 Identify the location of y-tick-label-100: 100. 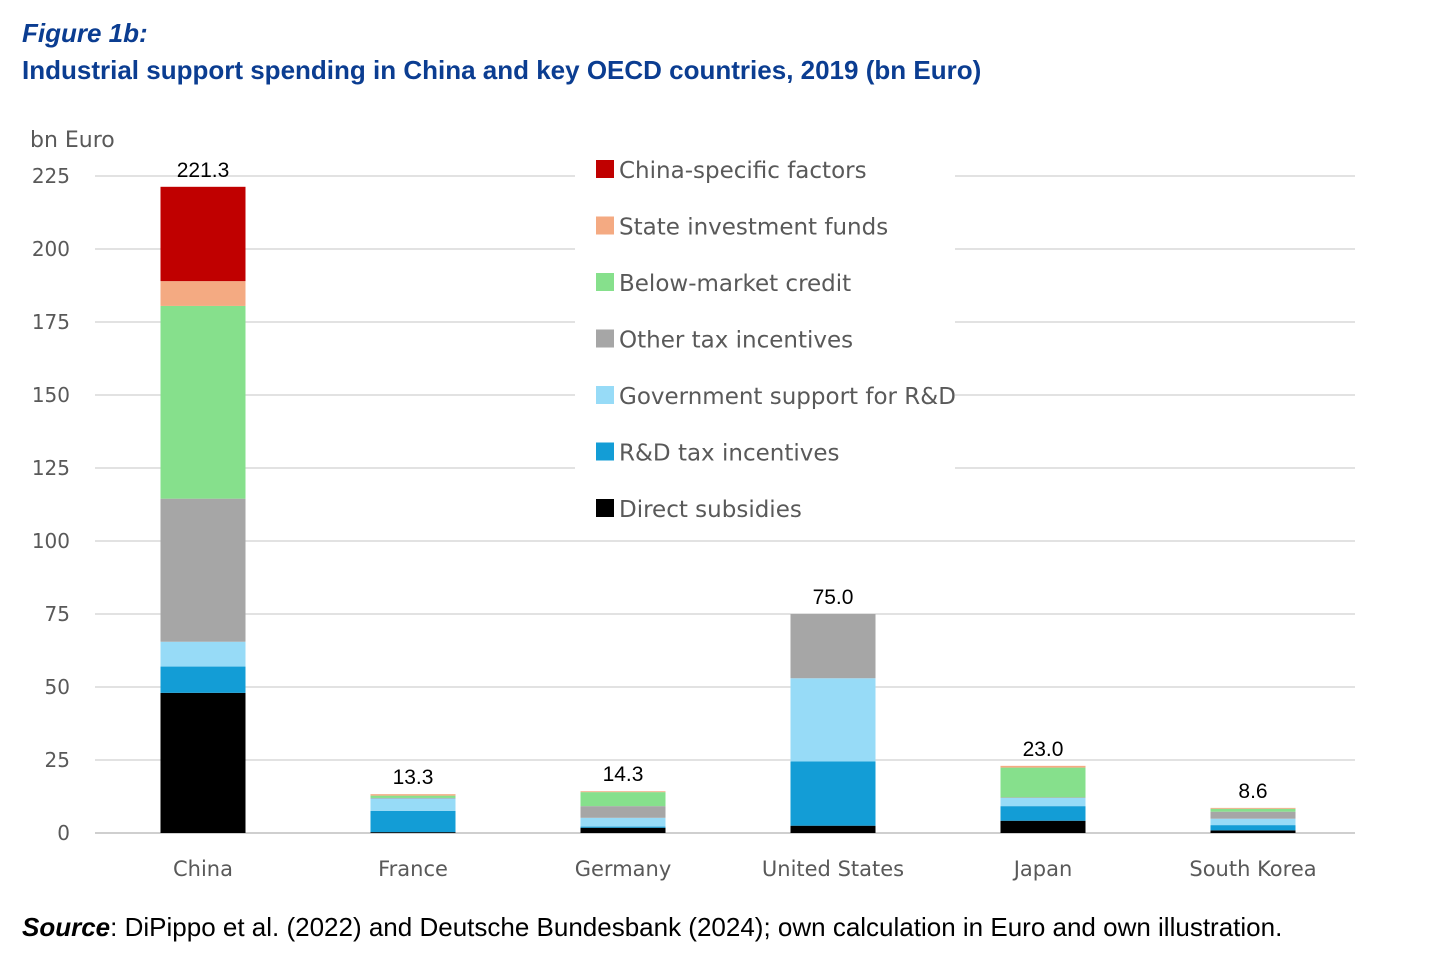
(51, 541).